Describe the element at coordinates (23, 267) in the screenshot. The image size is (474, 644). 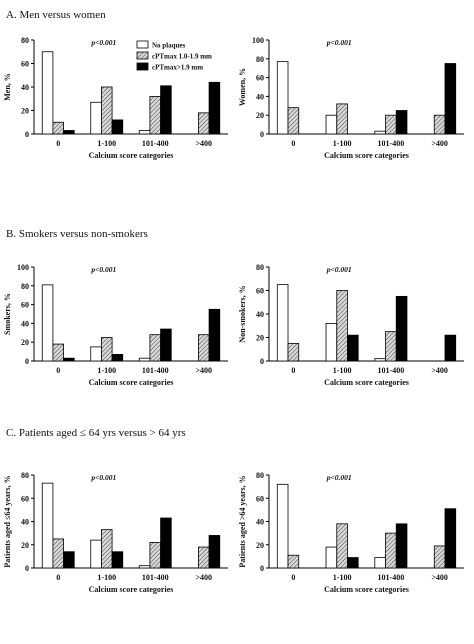
I see `y-tick-label: 100` at that location.